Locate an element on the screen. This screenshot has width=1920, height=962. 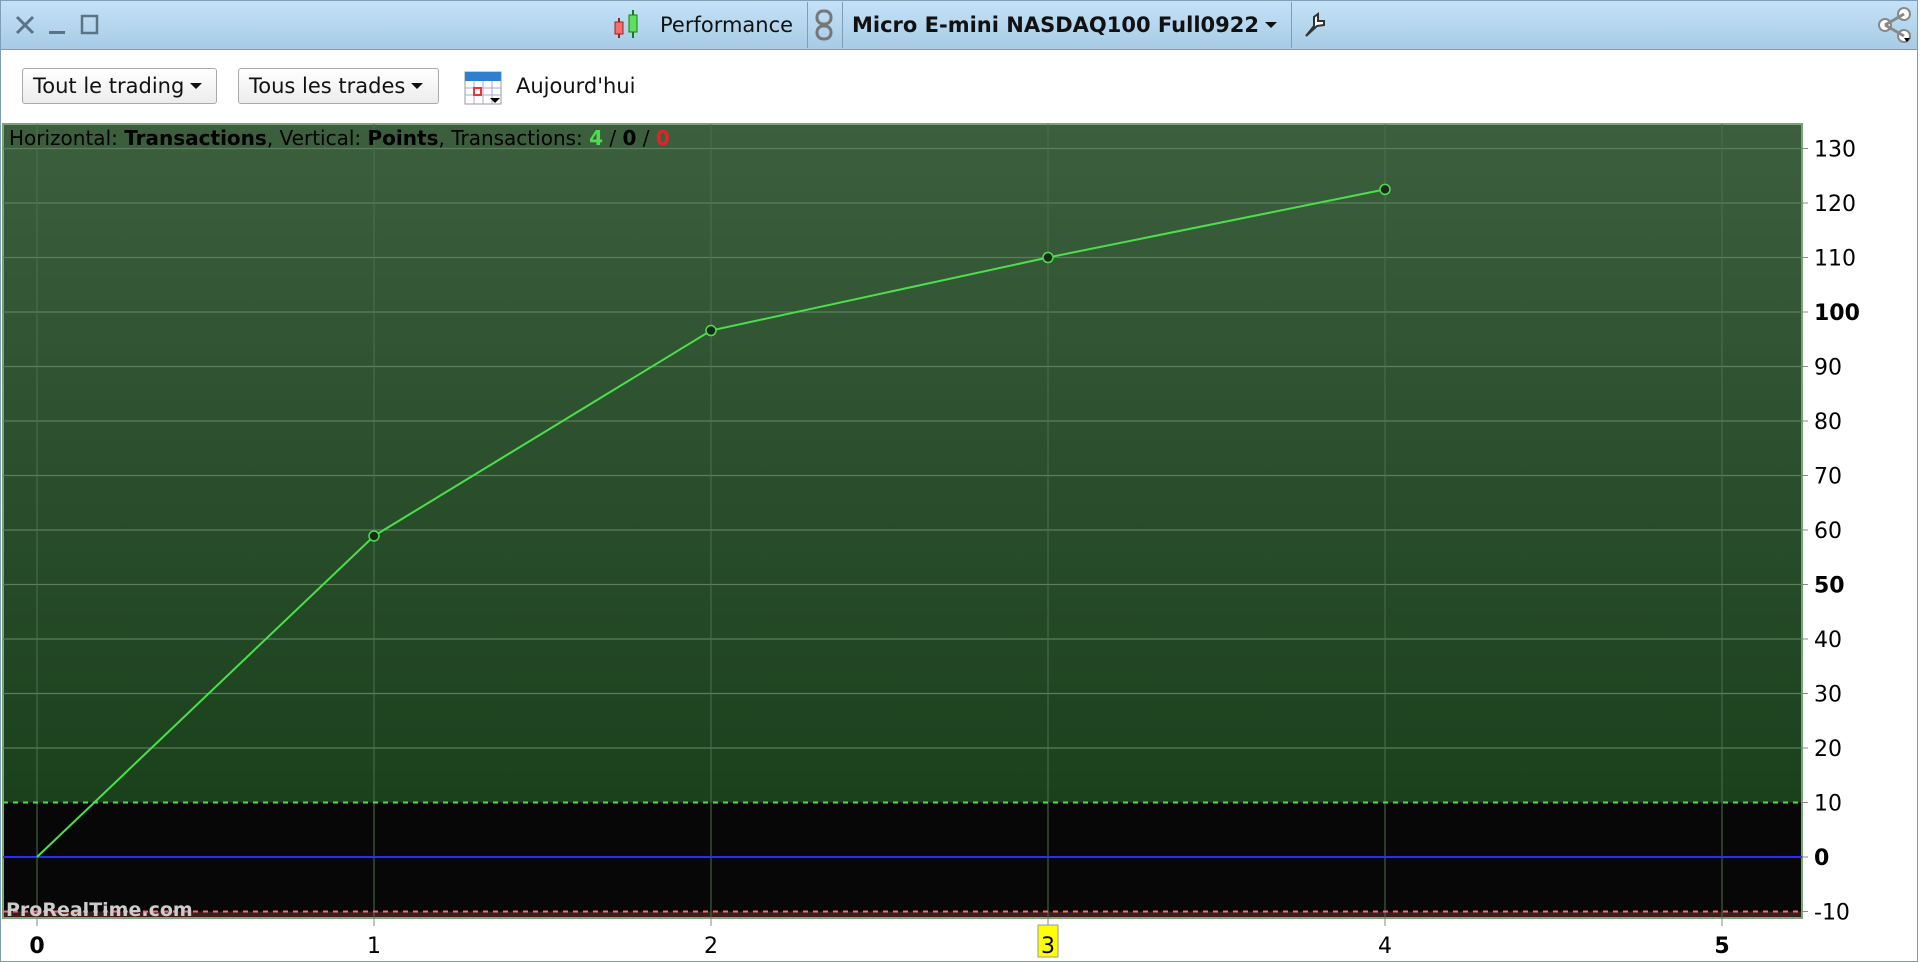
minimize-icon is located at coordinates (58, 25).